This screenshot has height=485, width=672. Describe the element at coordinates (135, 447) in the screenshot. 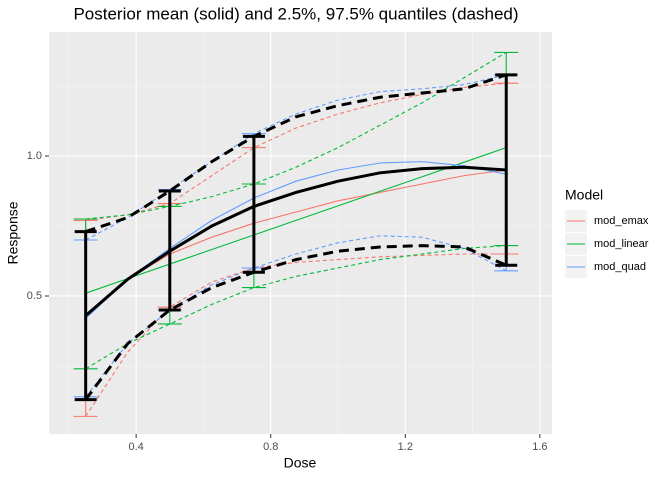

I see `x-tick-label: 0.4` at that location.